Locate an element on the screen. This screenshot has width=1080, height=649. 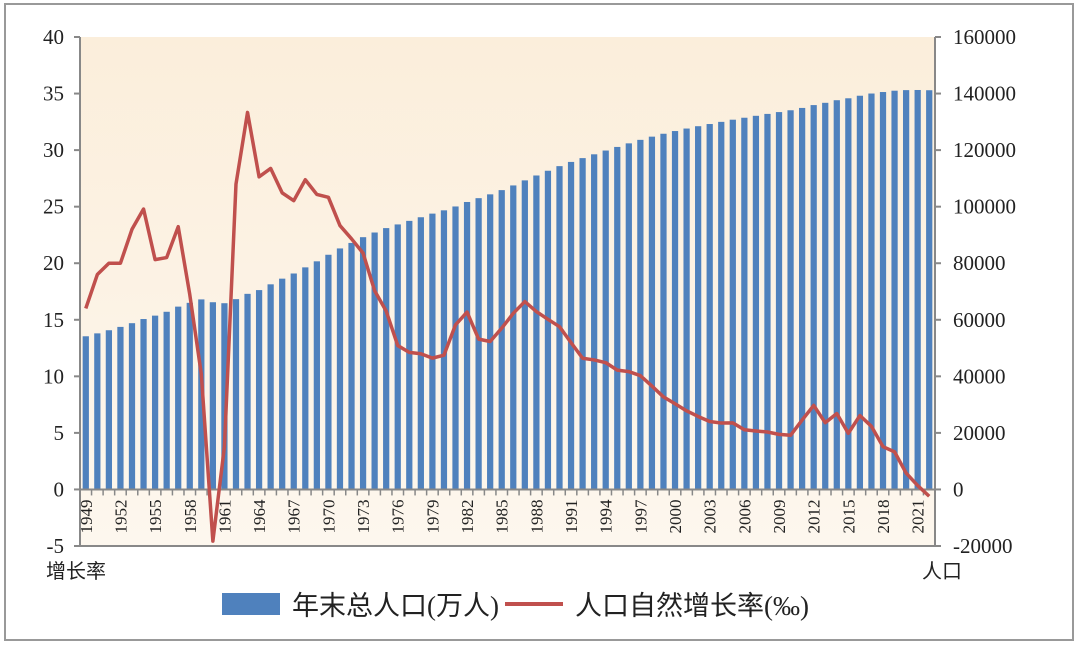
bar-2015 is located at coordinates (848, 294).